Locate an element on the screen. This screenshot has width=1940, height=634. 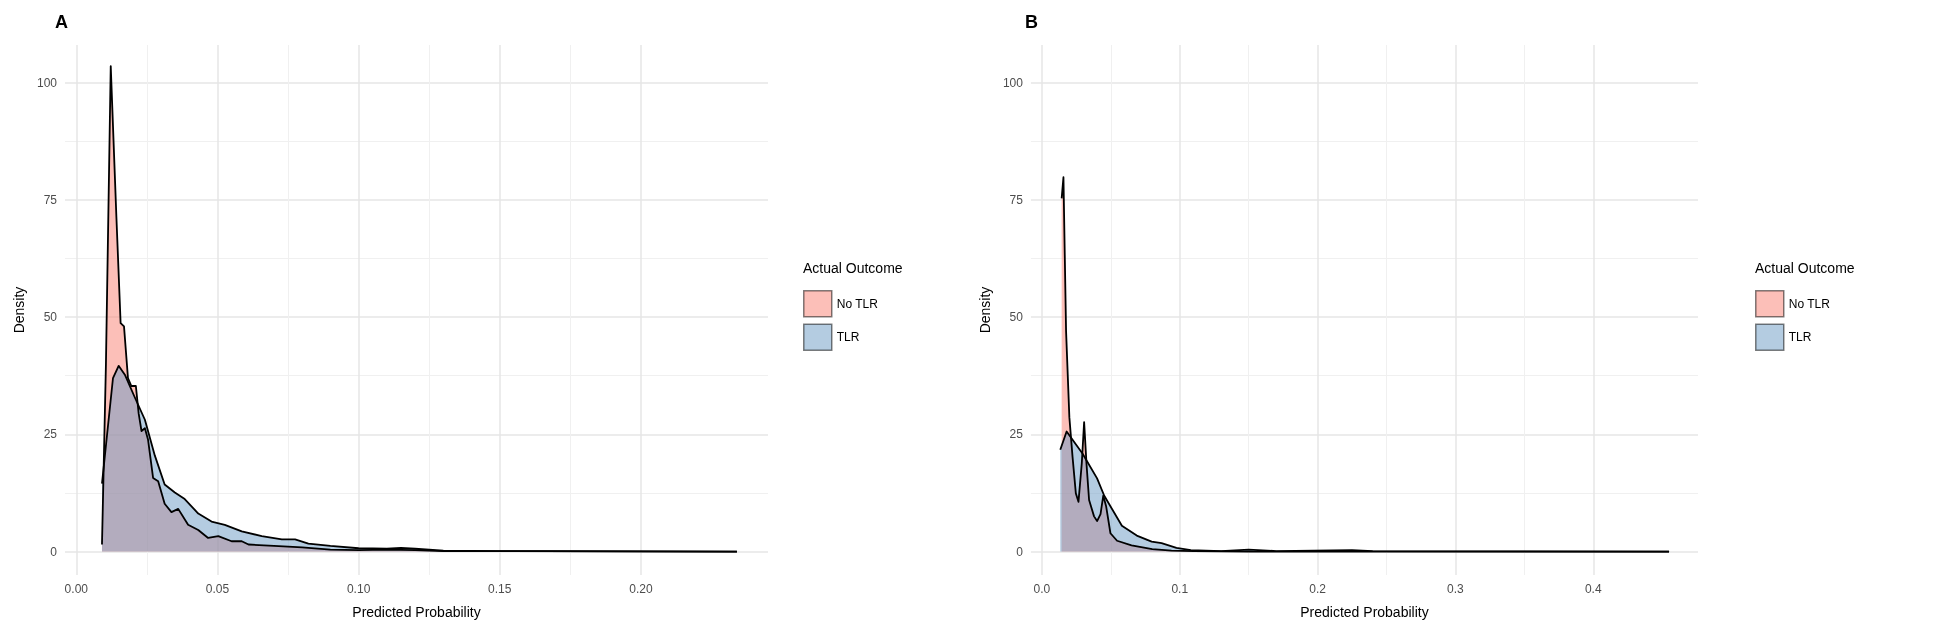
x-tick-label: 0.0 is located at coordinates (1042, 589).